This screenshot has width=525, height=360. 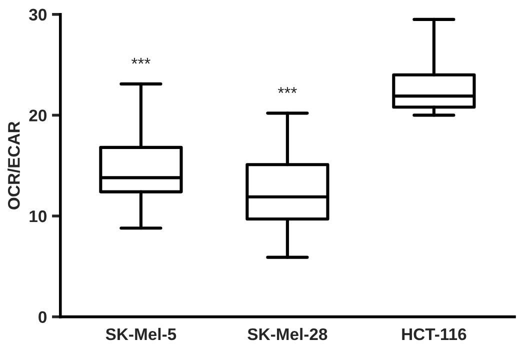 What do you see at coordinates (38, 216) in the screenshot?
I see `y-tick-label: 10` at bounding box center [38, 216].